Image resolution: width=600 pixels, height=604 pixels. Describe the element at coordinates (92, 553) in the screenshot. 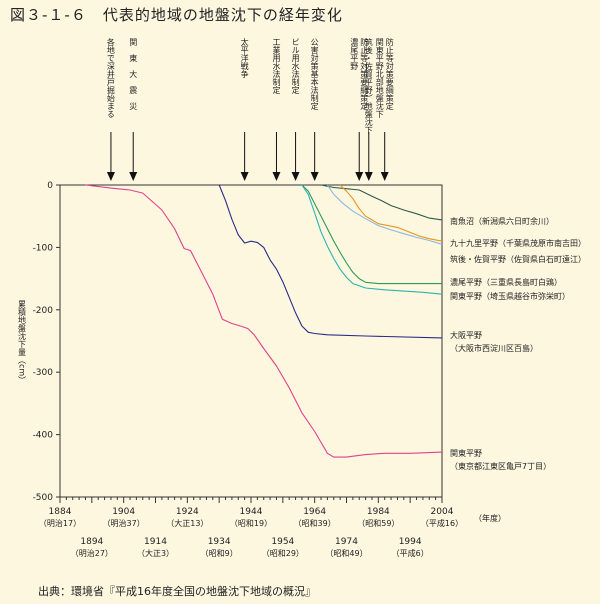

I see `x-tick-label-era: （明治27）` at that location.